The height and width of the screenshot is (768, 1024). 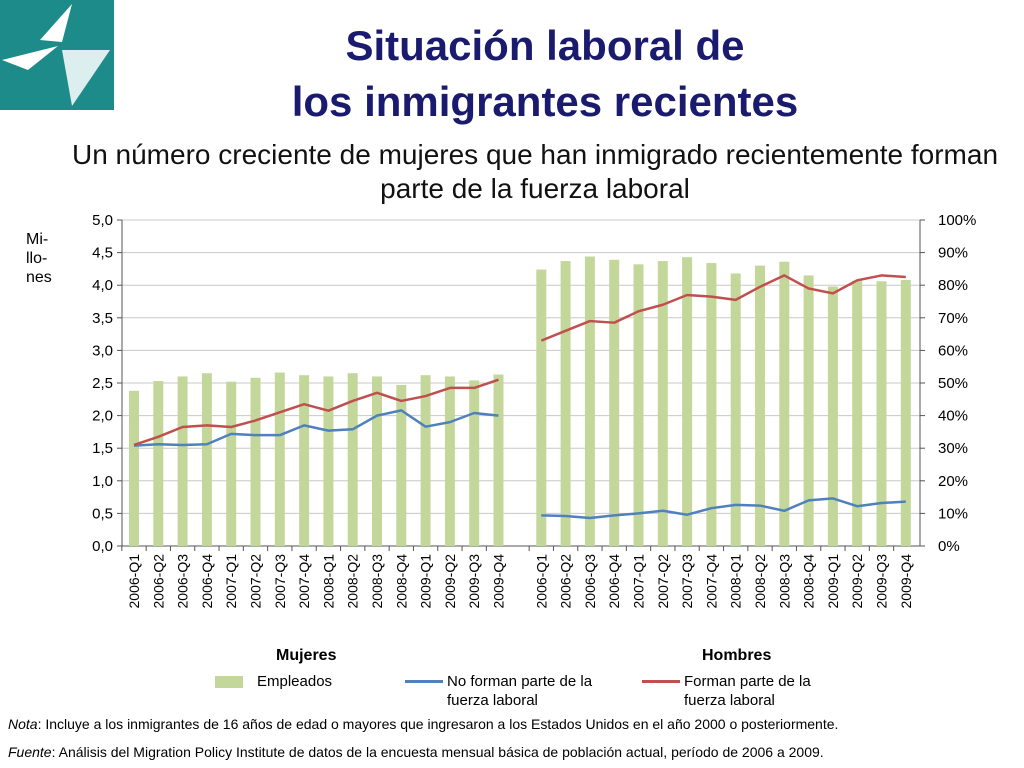 What do you see at coordinates (102, 220) in the screenshot?
I see `left-axis-tick-label: 5,0` at bounding box center [102, 220].